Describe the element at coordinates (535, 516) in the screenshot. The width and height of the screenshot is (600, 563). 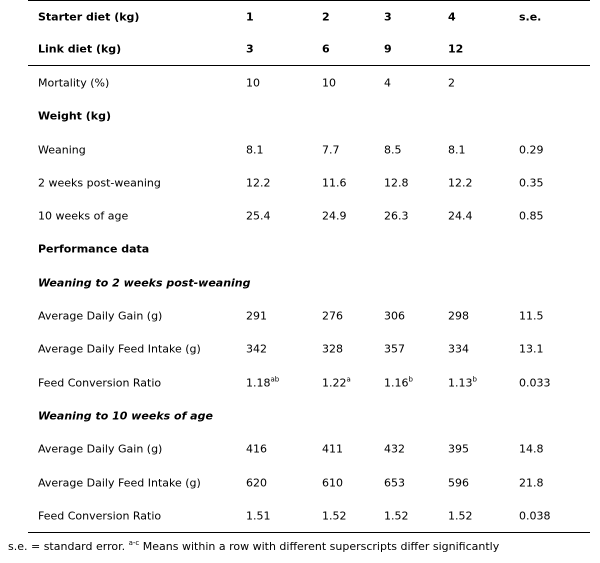
I see `cell-se: 0.038` at that location.